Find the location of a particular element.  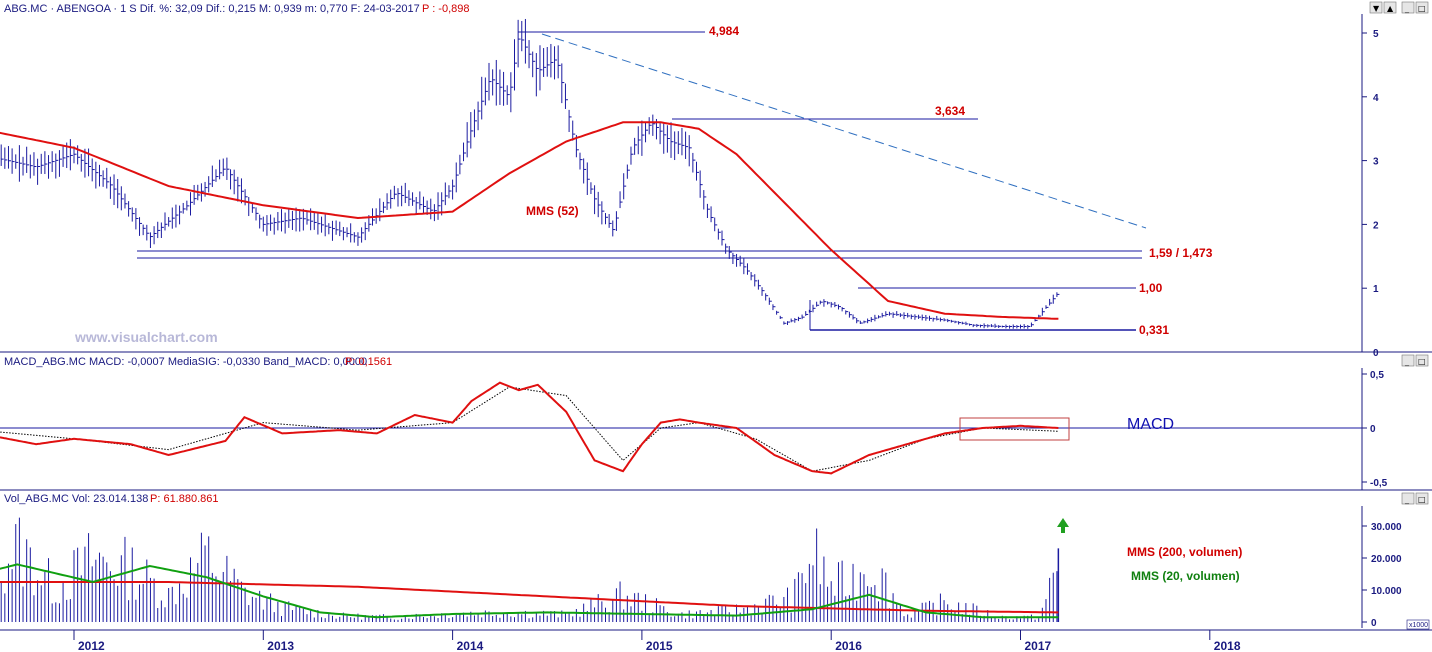

macd-highlight-box is located at coordinates (1014, 429).